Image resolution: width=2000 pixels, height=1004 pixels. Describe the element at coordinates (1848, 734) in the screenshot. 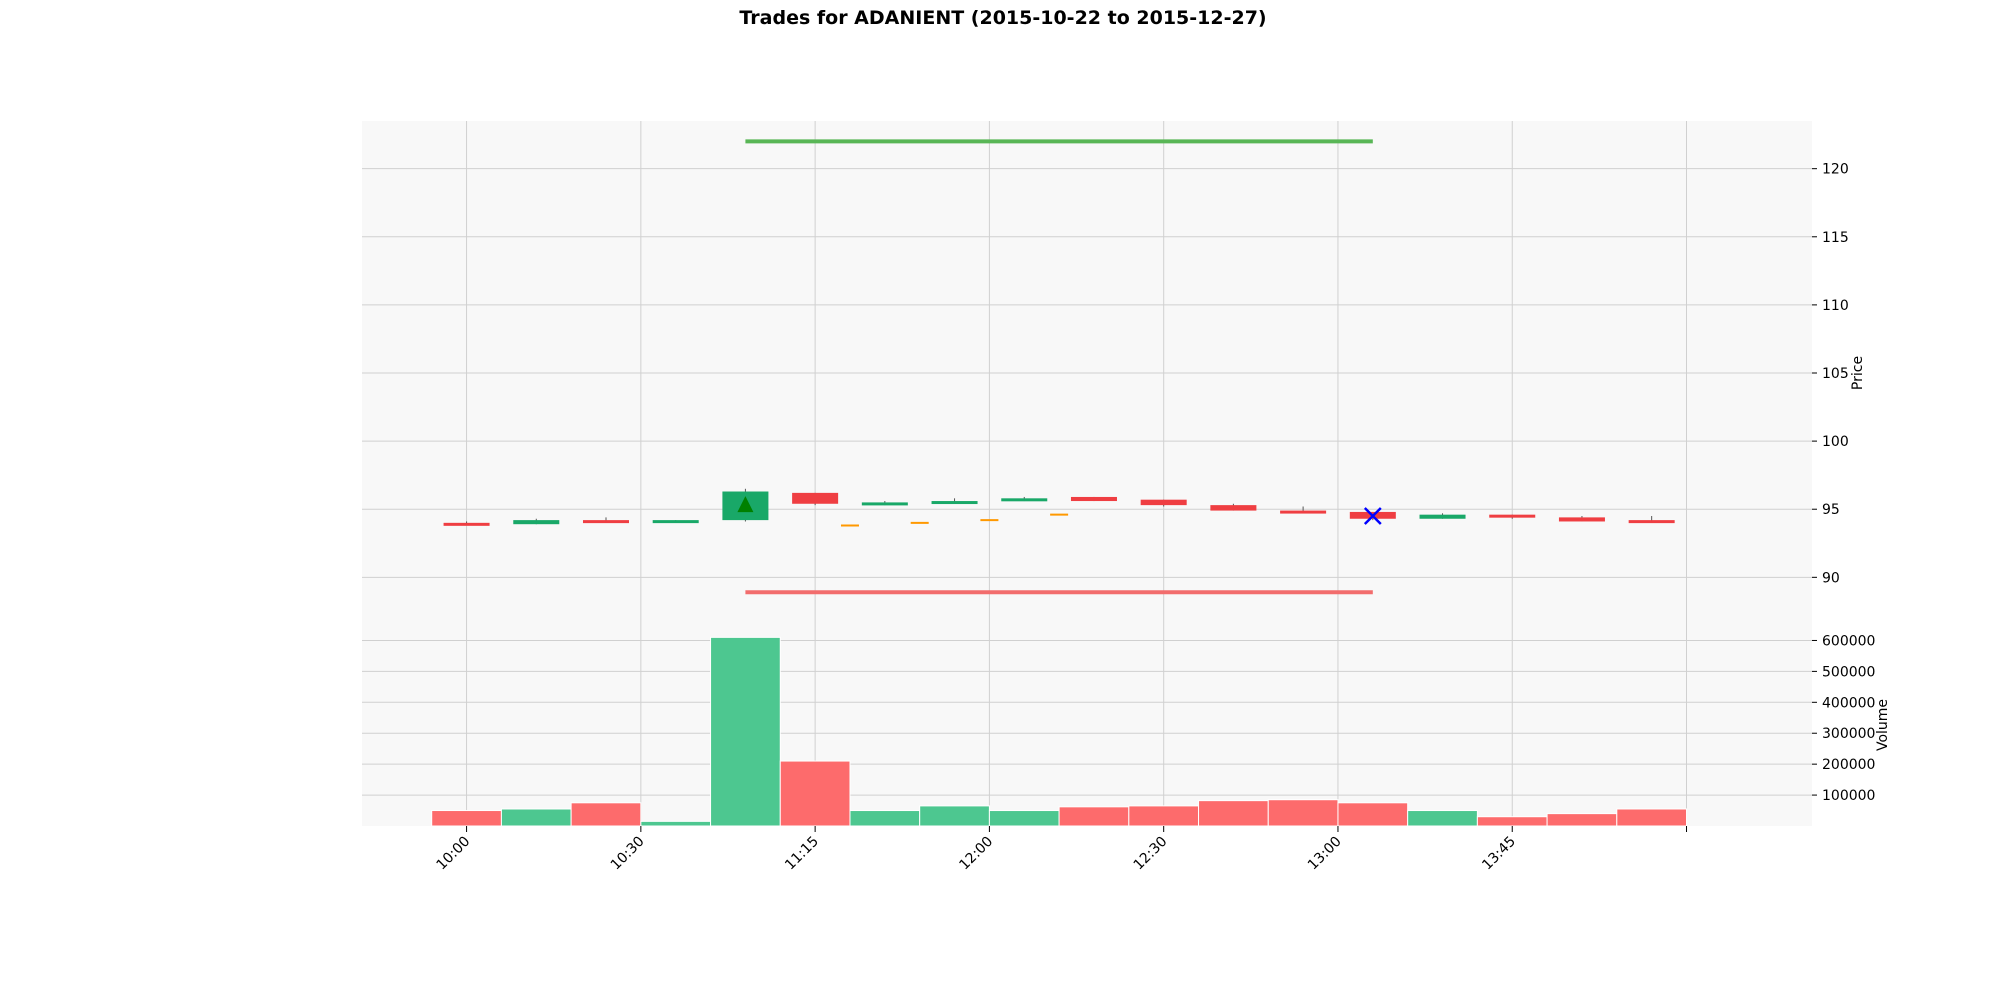

I see `volume-tick-label: 300000` at that location.